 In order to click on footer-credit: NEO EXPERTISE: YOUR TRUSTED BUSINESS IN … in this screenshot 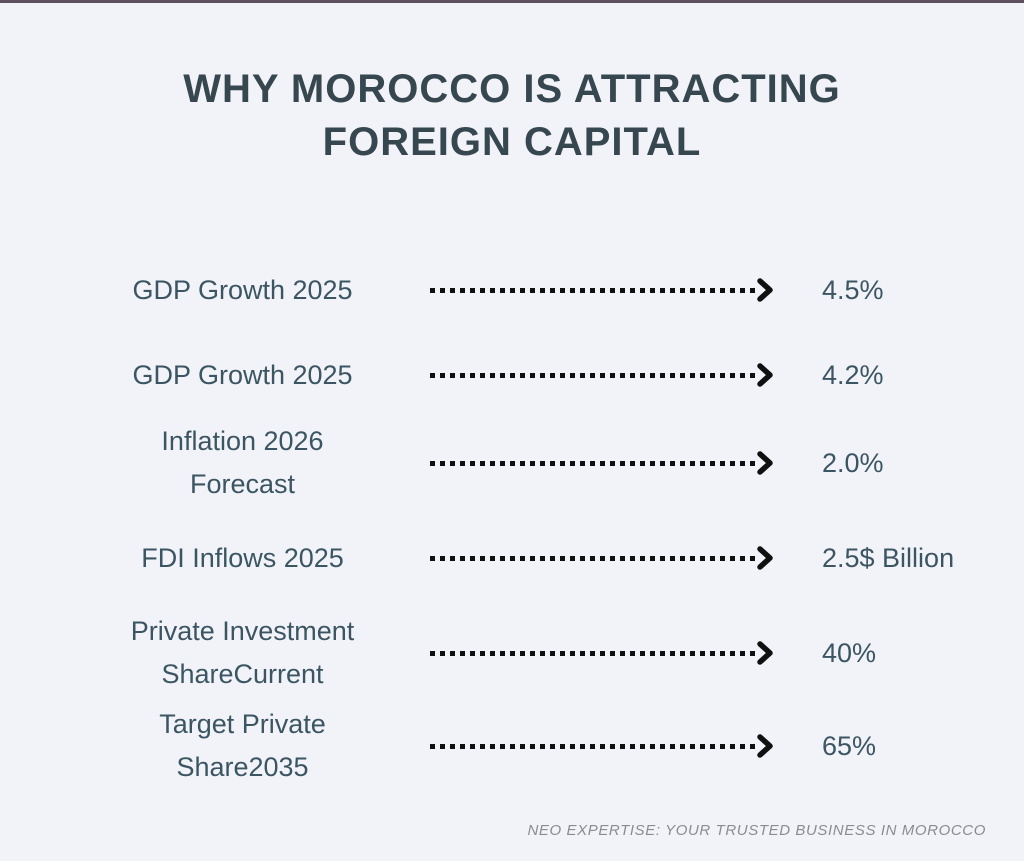, I will do `click(756, 830)`.